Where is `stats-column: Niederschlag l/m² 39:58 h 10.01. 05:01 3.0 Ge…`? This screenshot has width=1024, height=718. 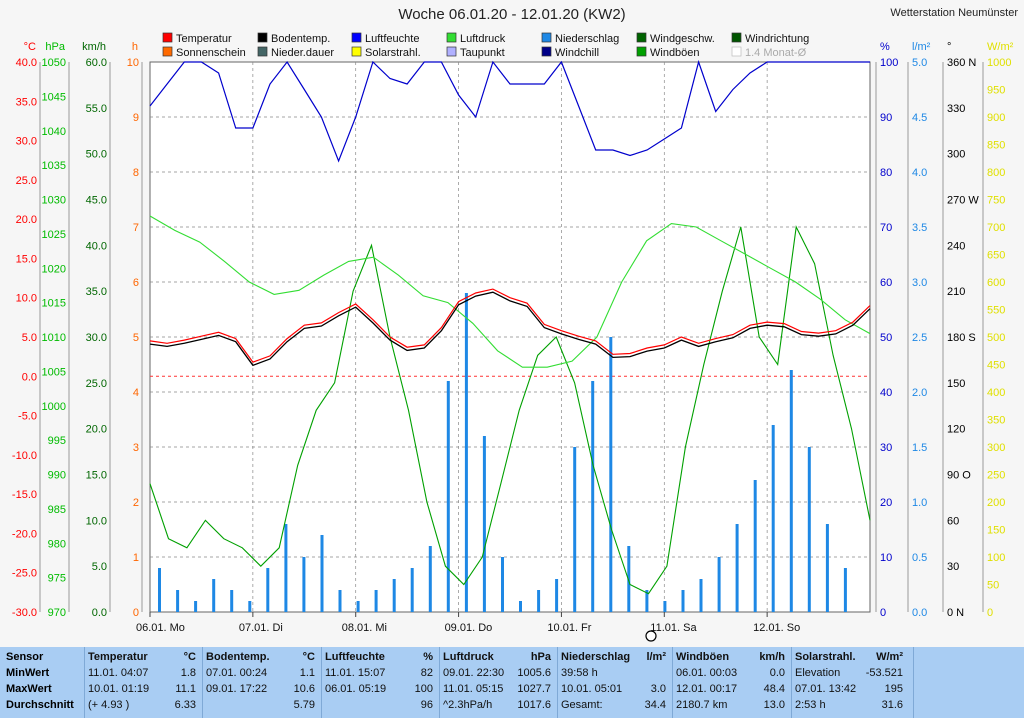
stats-column: Niederschlag l/m² 39:58 h 10.01. 05:01 3.0 Ge… is located at coordinates (613, 681).